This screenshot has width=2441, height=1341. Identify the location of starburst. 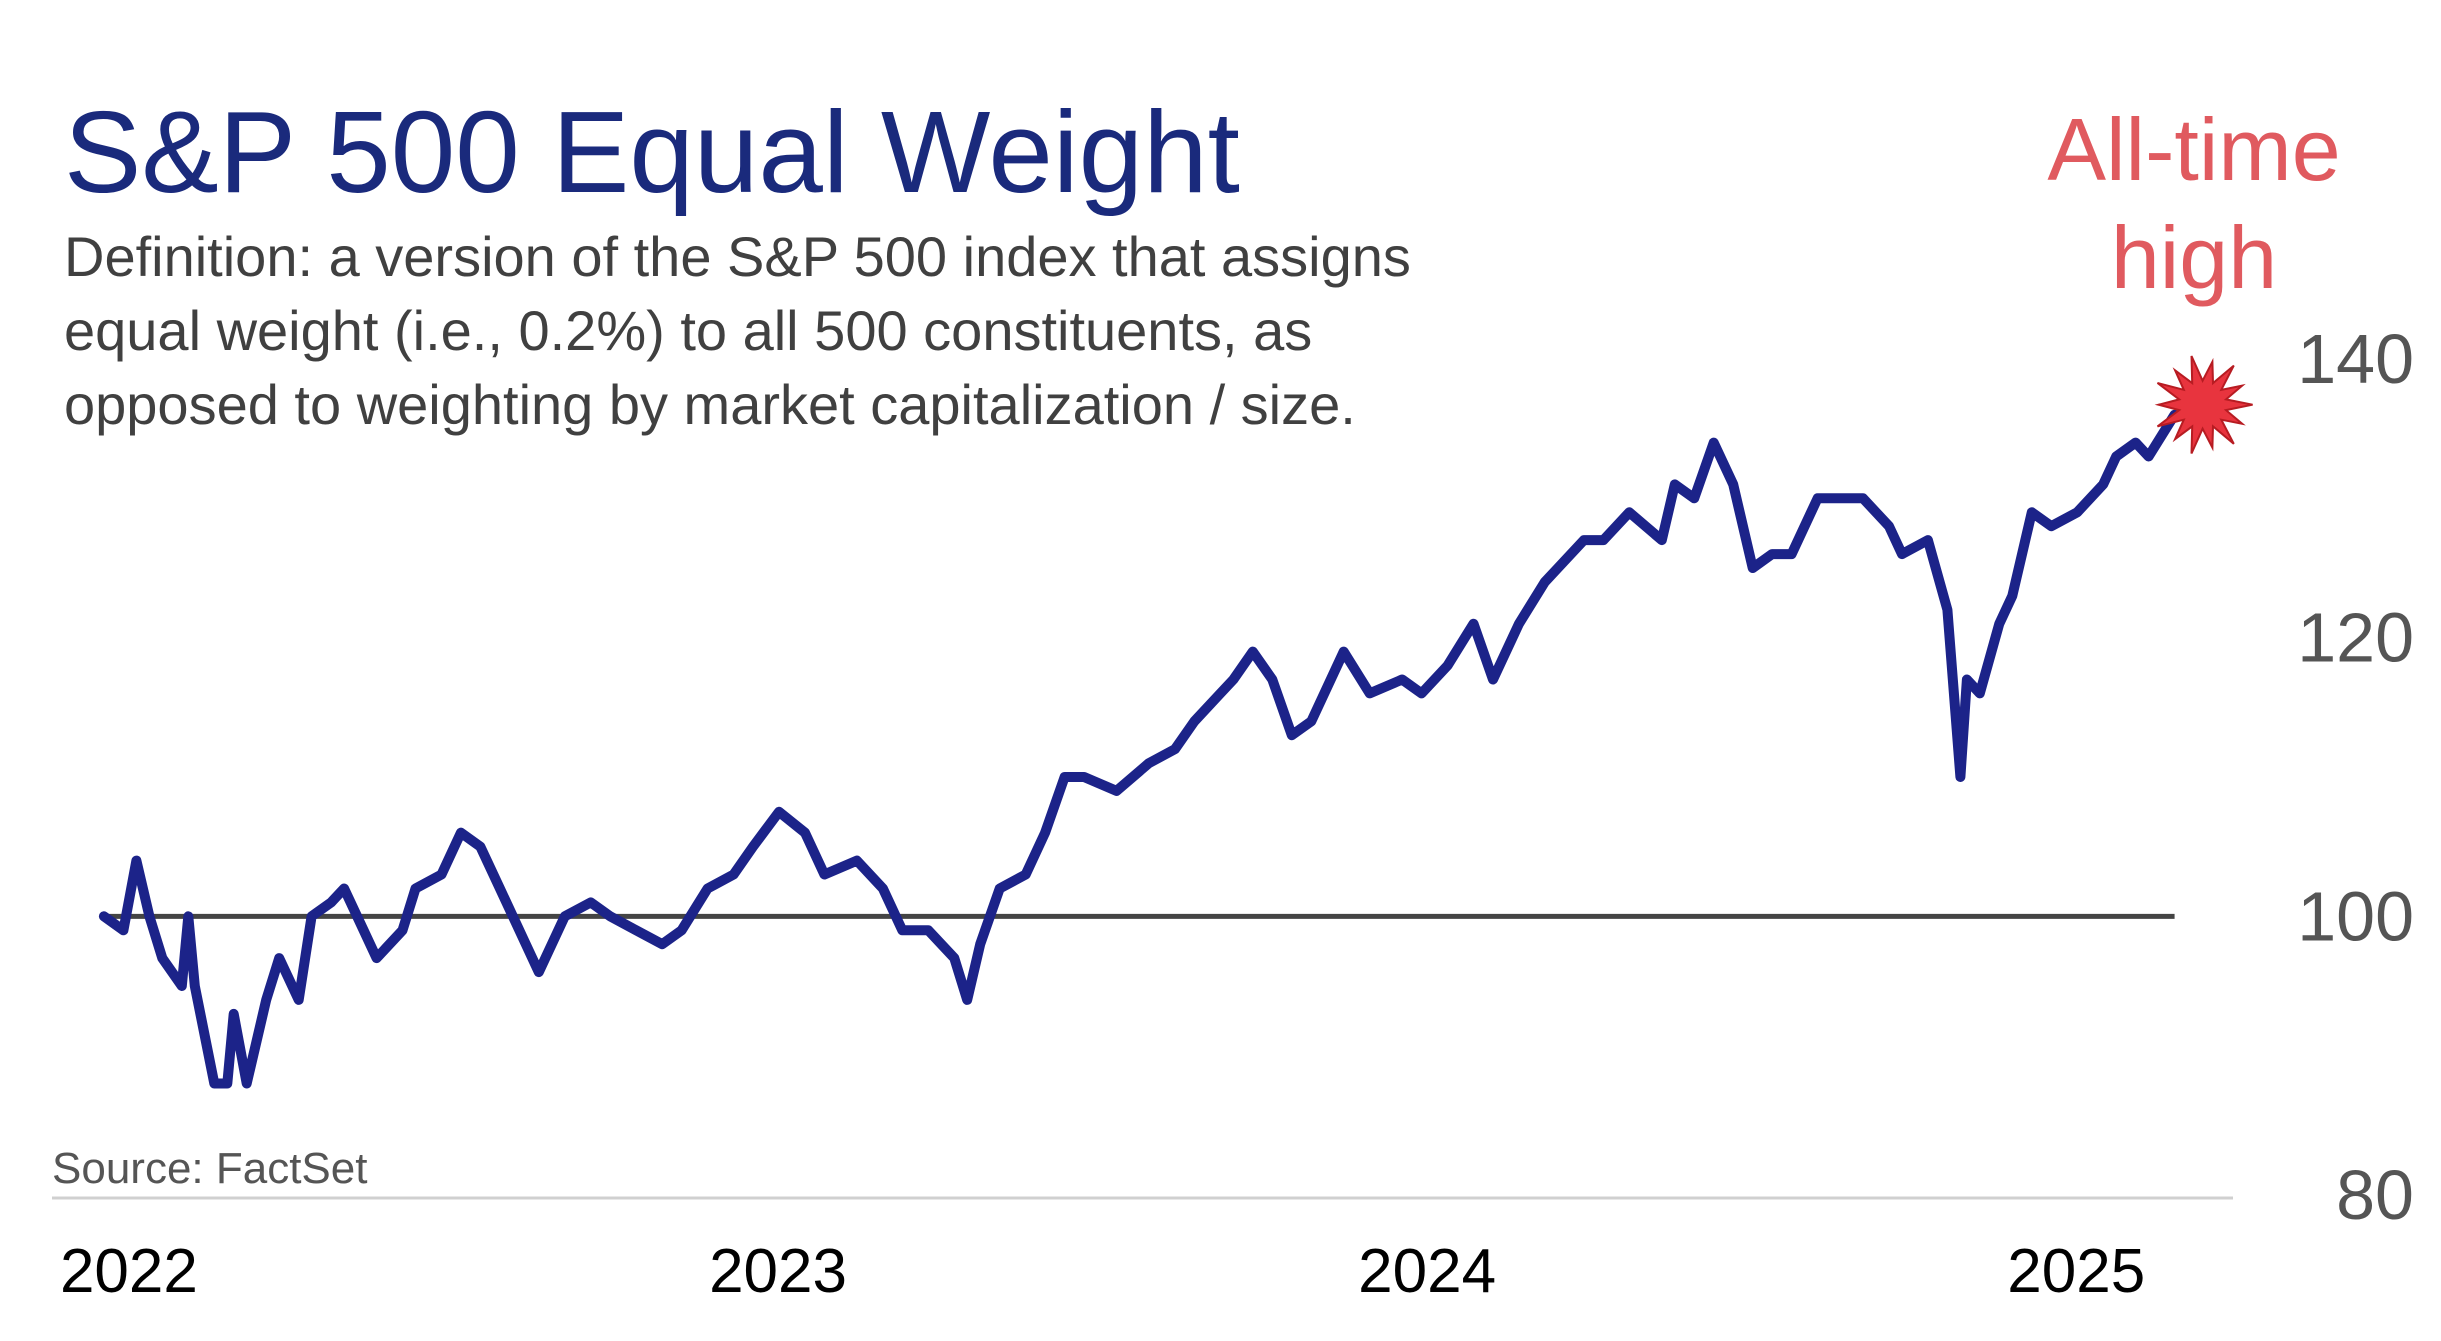
(2203, 404).